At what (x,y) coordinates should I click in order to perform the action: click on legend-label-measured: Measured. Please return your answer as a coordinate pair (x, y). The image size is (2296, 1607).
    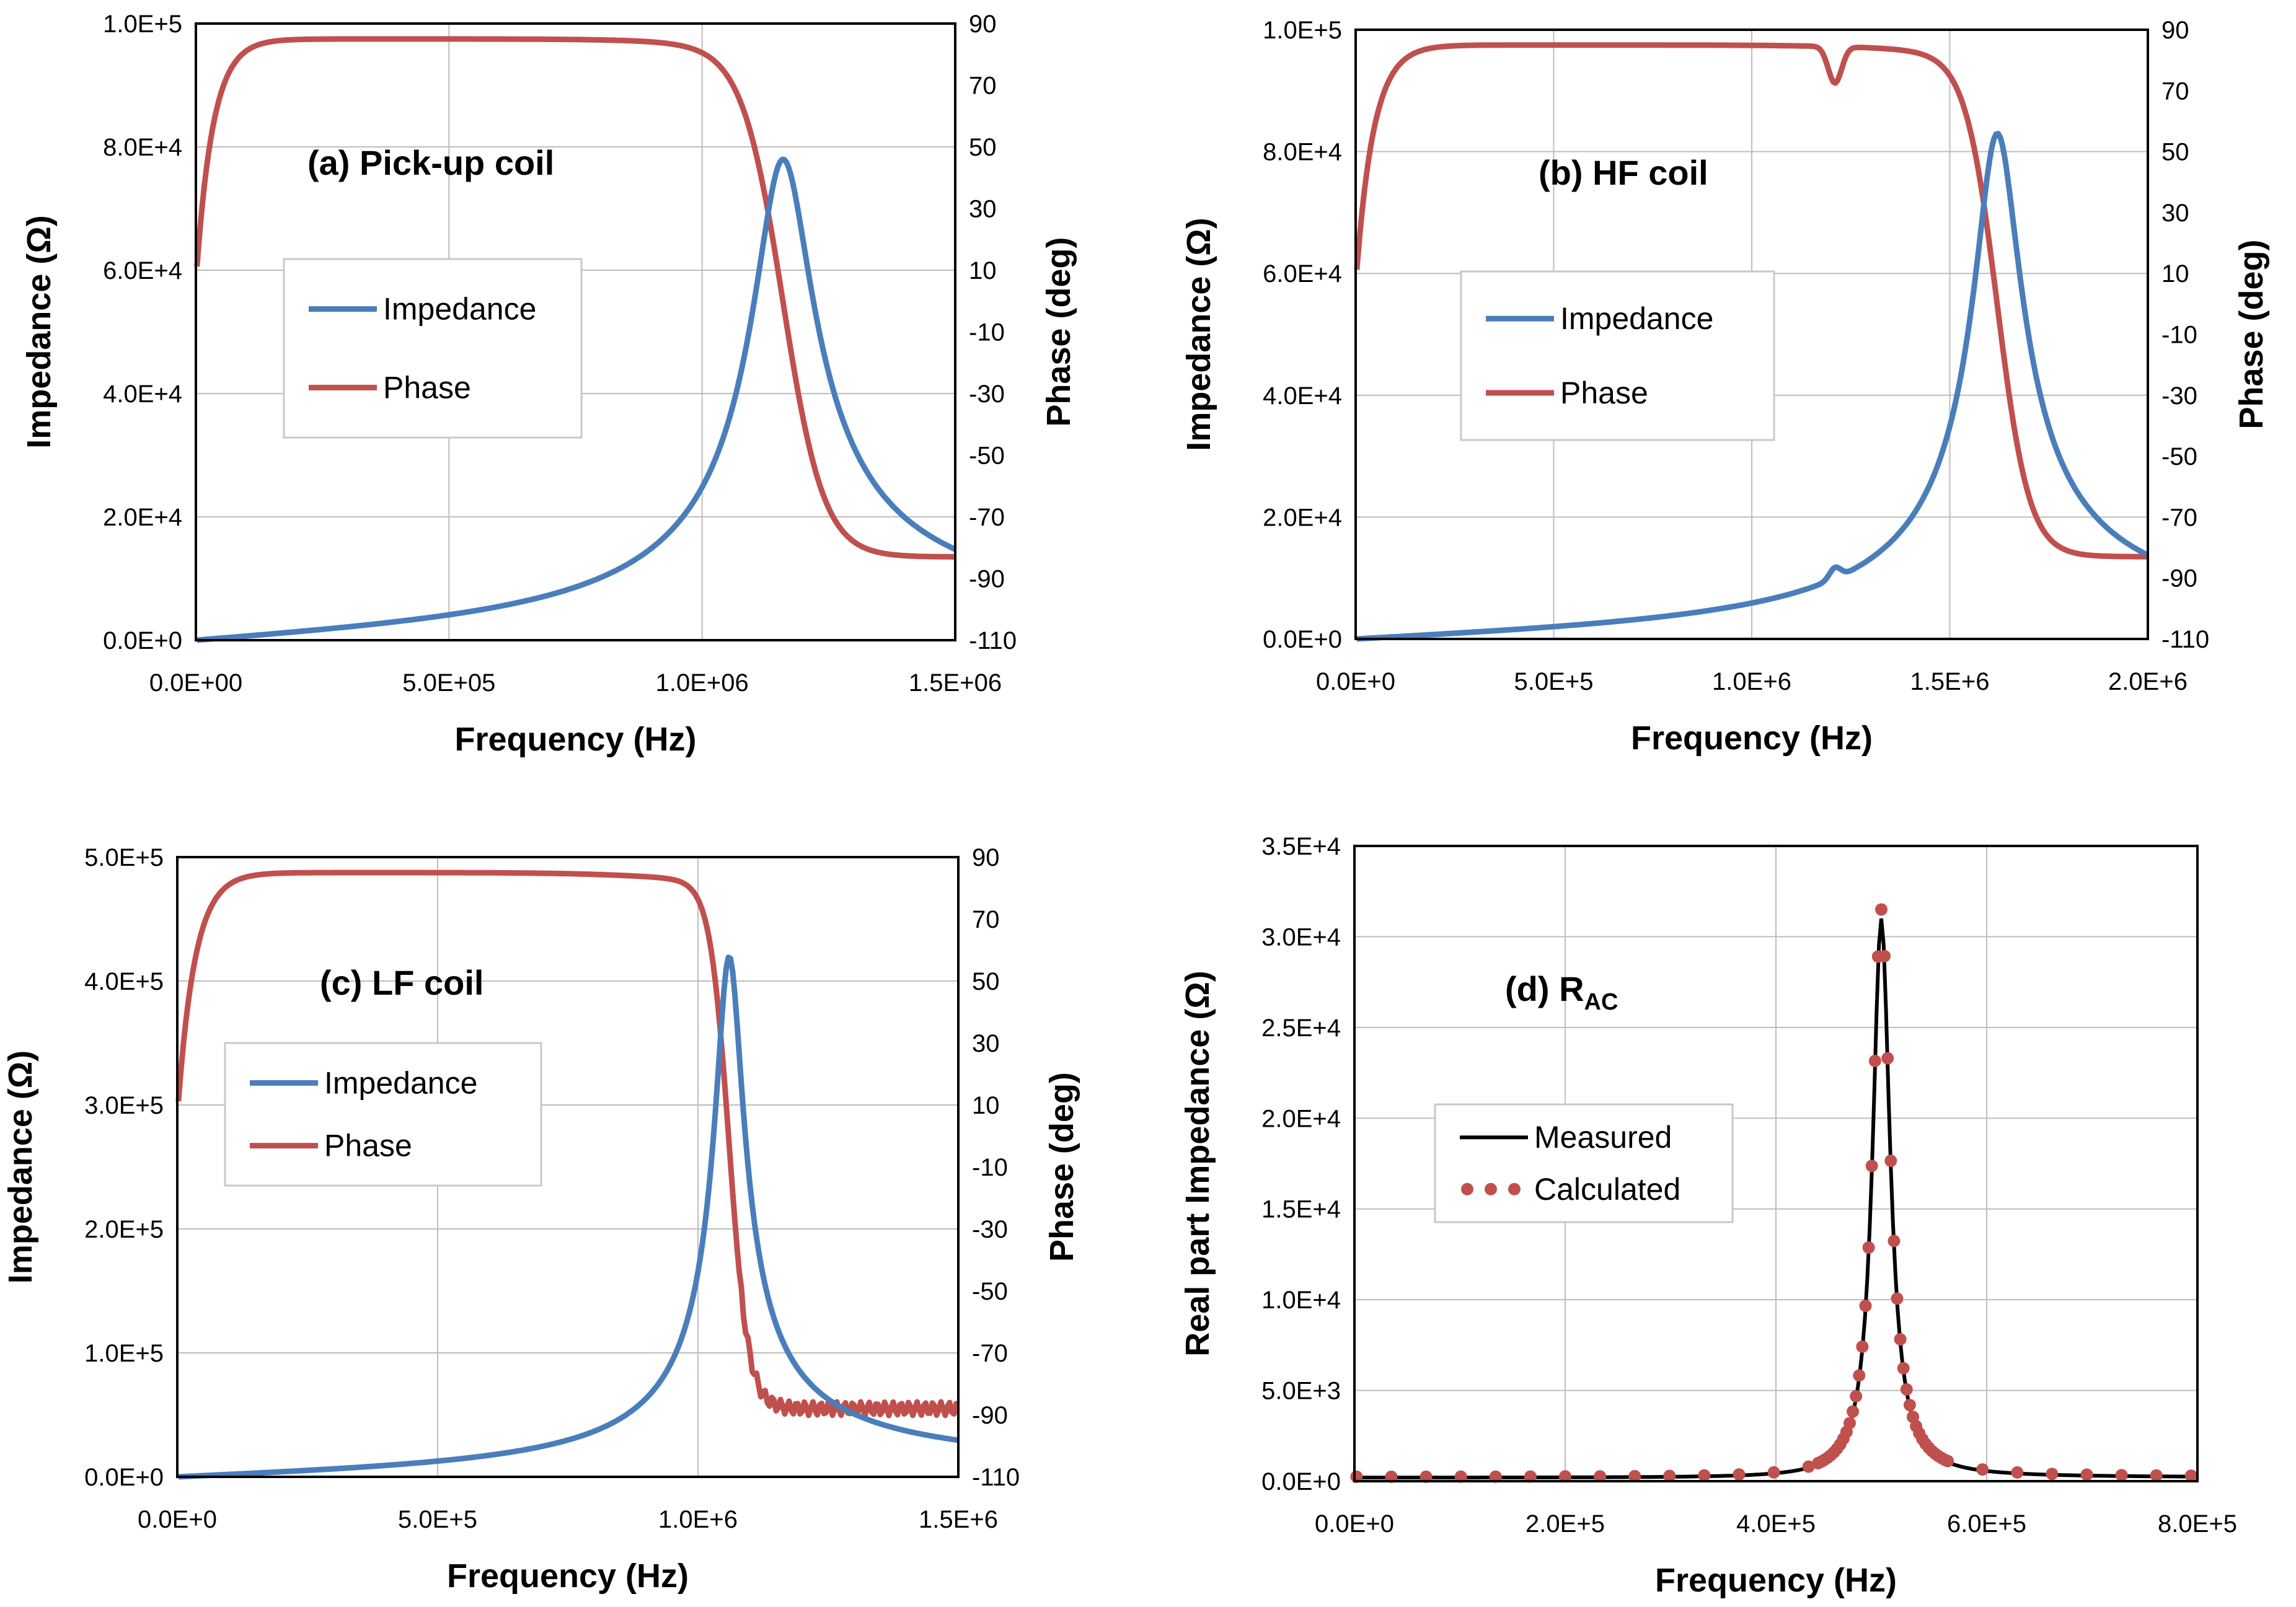
    Looking at the image, I should click on (1603, 1137).